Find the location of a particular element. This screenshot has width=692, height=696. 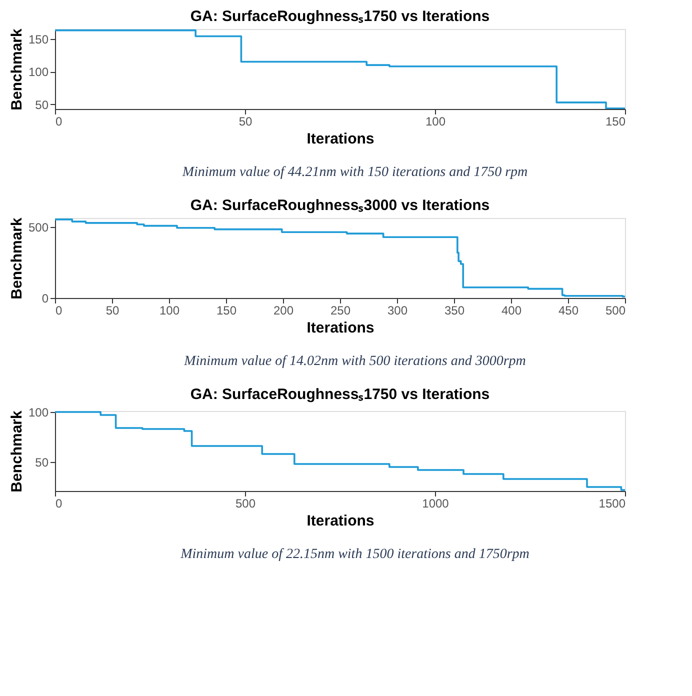

y-tick-label: 0 is located at coordinates (45, 299).